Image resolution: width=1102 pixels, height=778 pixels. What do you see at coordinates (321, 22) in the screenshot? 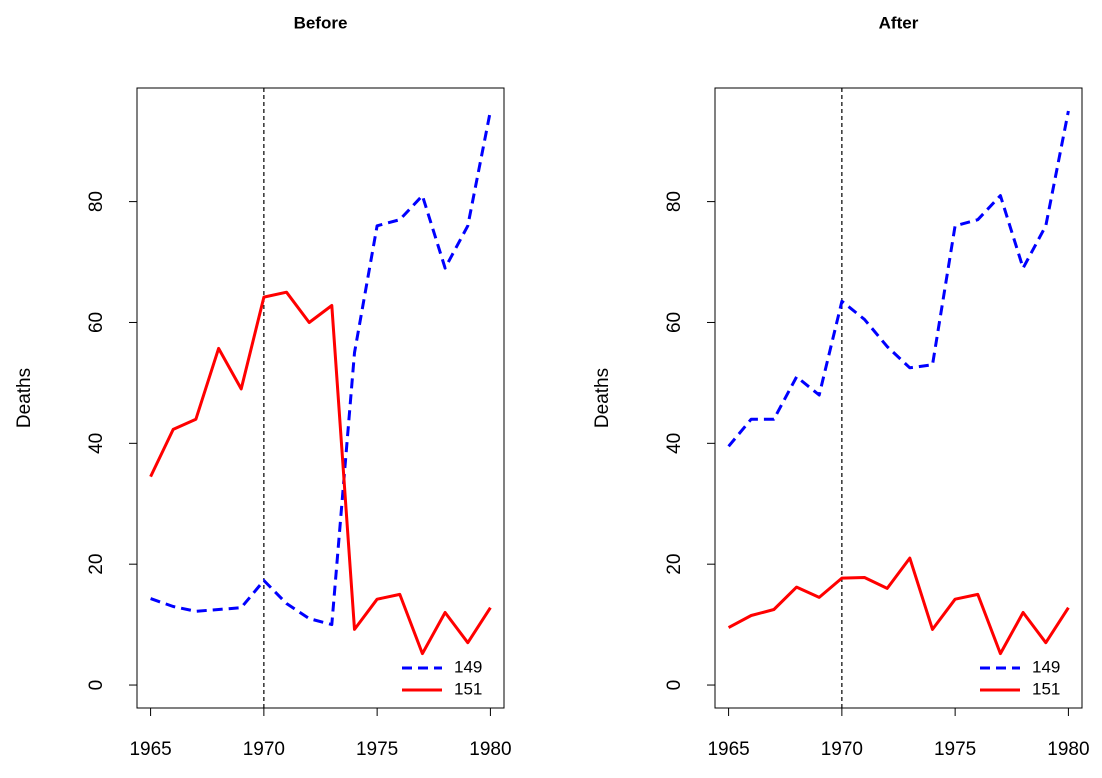
I see `chart-title: Before` at bounding box center [321, 22].